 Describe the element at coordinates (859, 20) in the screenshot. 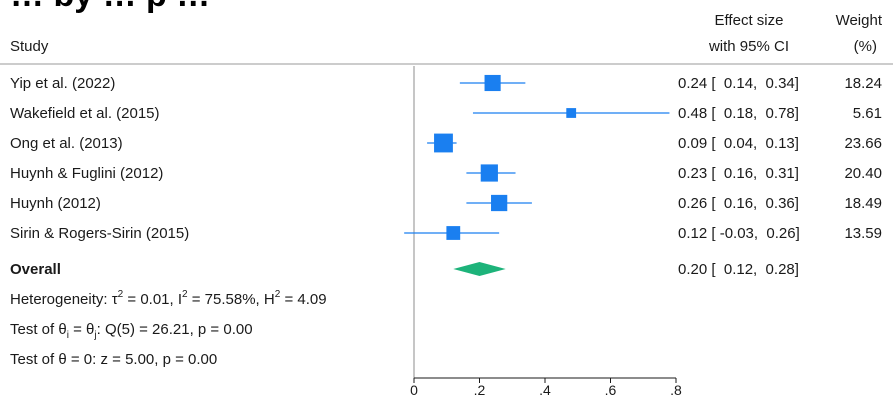

I see `weight-header: Weight` at that location.